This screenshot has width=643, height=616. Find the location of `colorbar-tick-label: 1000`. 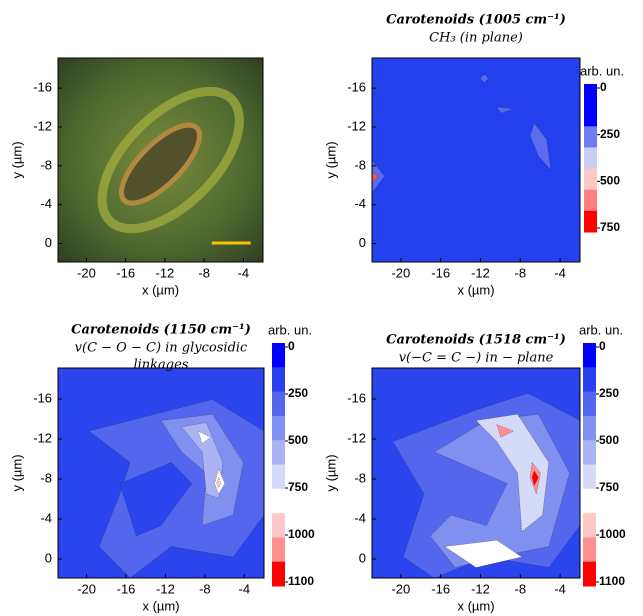

colorbar-tick-label: 1000 is located at coordinates (612, 534).